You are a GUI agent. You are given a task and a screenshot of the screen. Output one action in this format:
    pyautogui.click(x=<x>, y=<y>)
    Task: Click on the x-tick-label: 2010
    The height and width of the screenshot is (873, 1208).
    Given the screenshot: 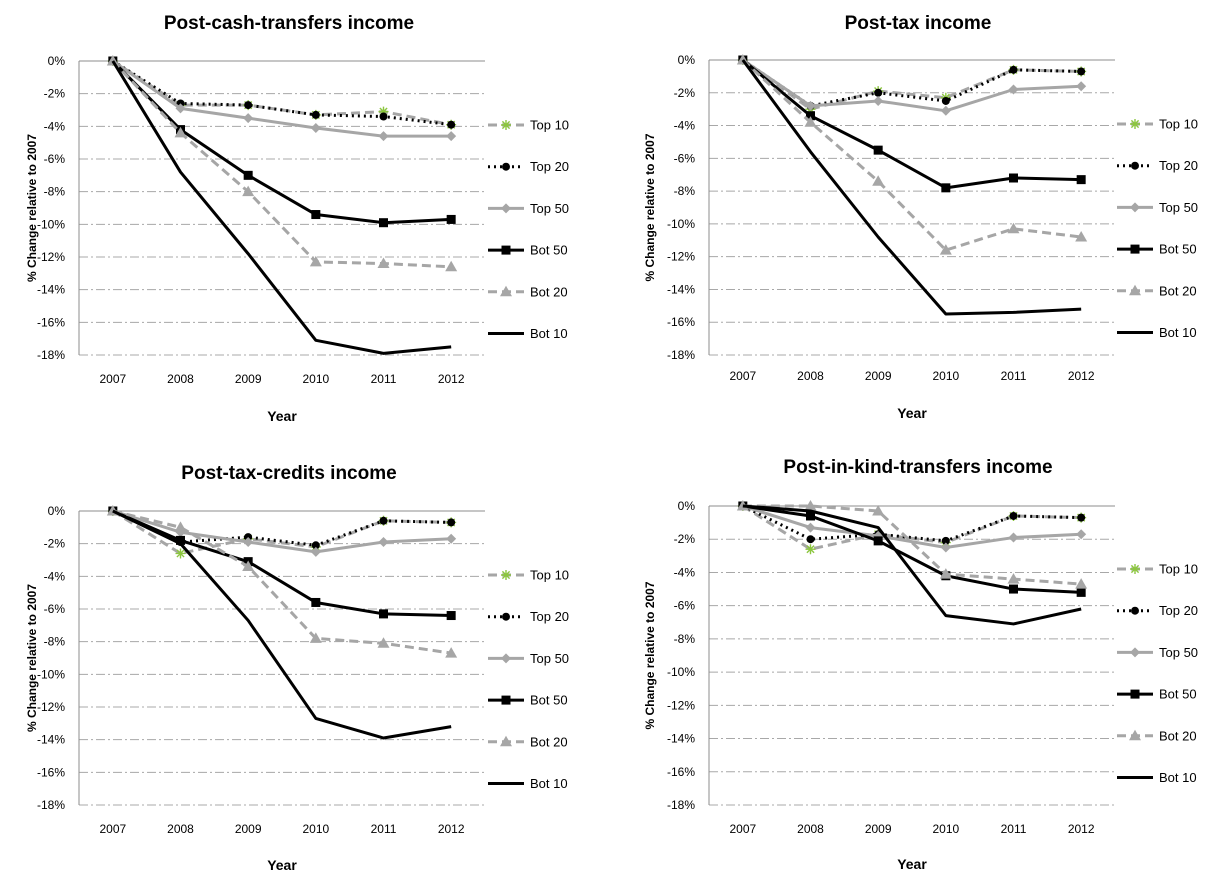 What is the action you would take?
    pyautogui.click(x=315, y=379)
    